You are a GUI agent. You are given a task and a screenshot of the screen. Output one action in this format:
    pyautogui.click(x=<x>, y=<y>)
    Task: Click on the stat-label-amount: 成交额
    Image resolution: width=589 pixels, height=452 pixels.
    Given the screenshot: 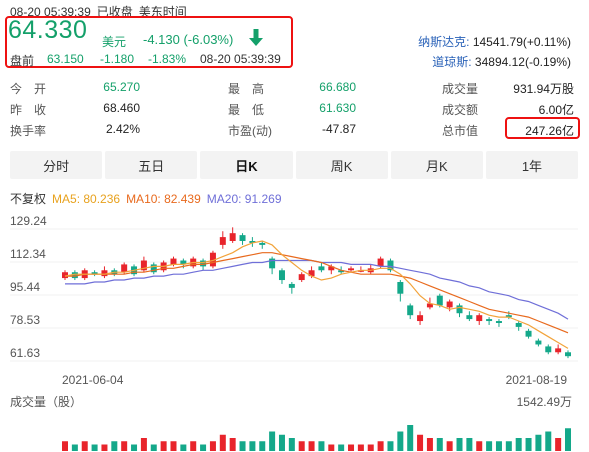 What is the action you would take?
    pyautogui.click(x=460, y=110)
    